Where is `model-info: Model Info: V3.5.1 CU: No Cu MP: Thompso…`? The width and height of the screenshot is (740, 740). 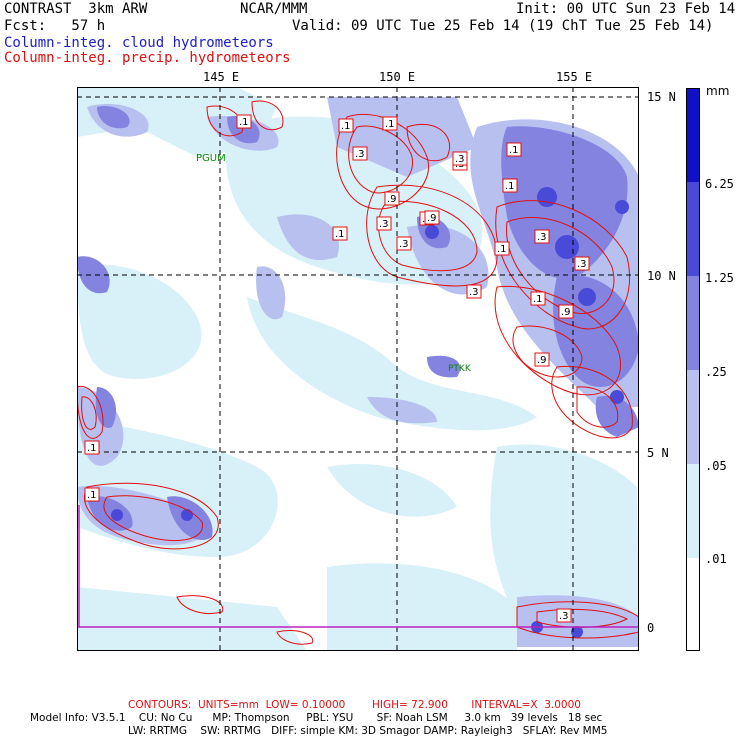
model-info: Model Info: V3.5.1 CU: No Cu MP: Thompso… is located at coordinates (316, 718).